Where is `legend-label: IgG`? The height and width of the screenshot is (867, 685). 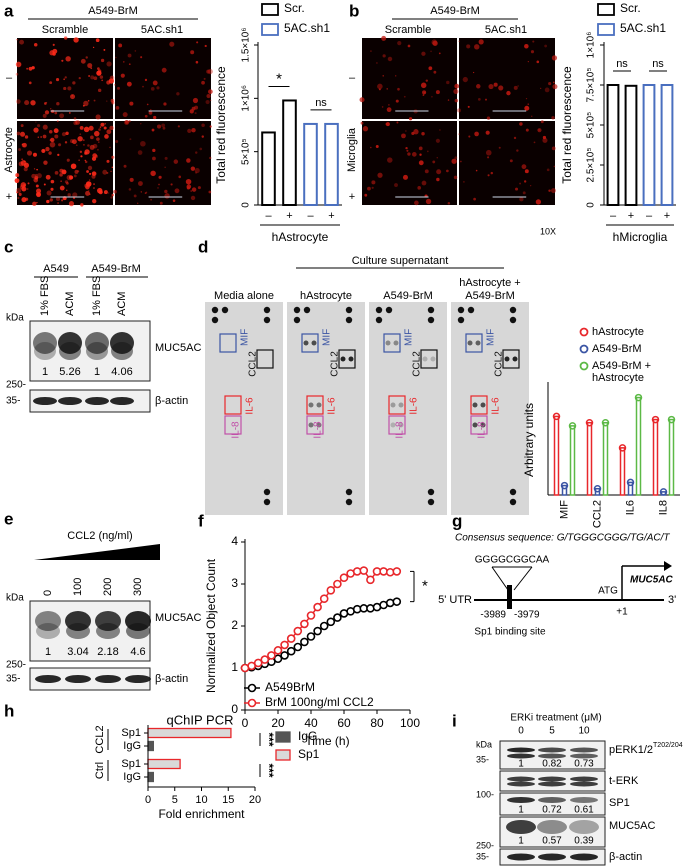
legend-label: IgG is located at coordinates (307, 736).